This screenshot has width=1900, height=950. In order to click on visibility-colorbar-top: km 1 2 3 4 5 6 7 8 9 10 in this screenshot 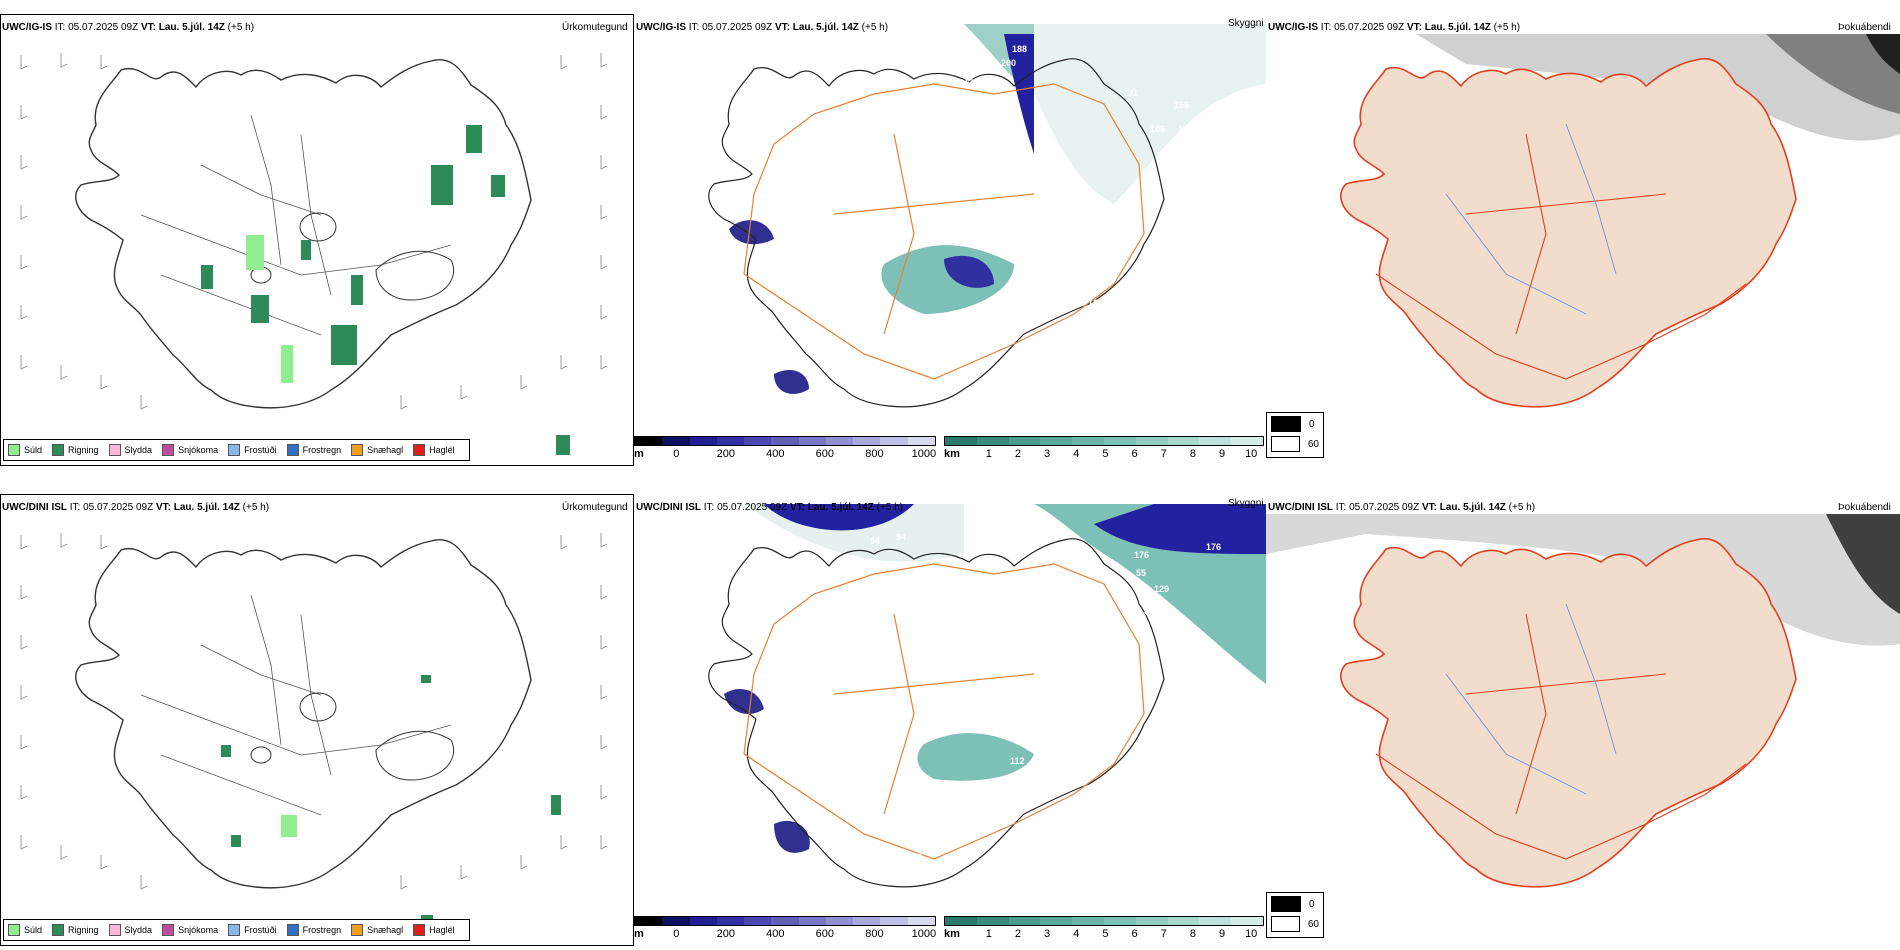, I will do `click(1104, 452)`.